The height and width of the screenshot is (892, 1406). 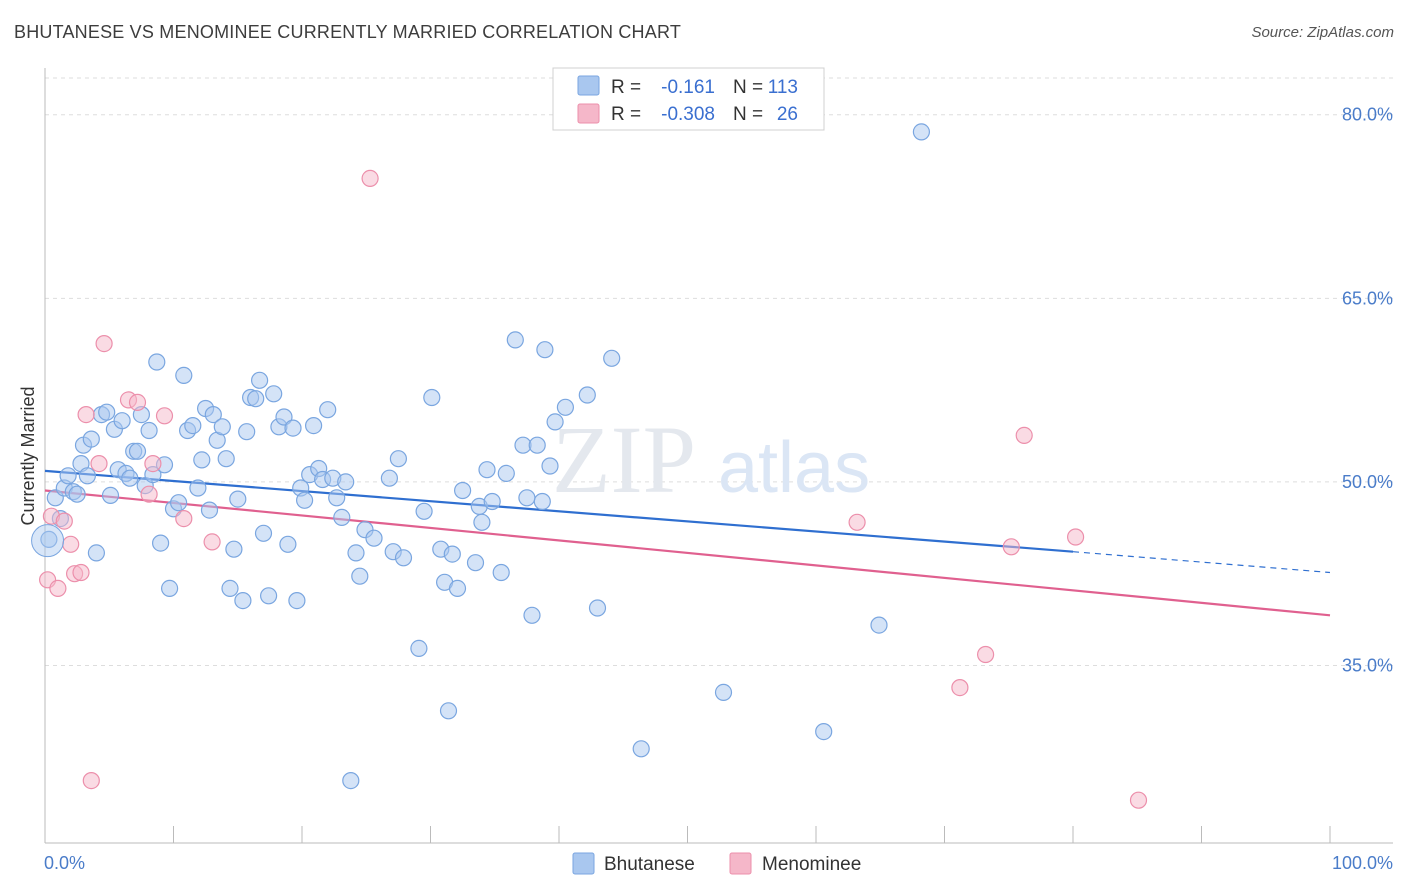 I want to click on watermark-zip: ZIP, so click(x=624, y=459).